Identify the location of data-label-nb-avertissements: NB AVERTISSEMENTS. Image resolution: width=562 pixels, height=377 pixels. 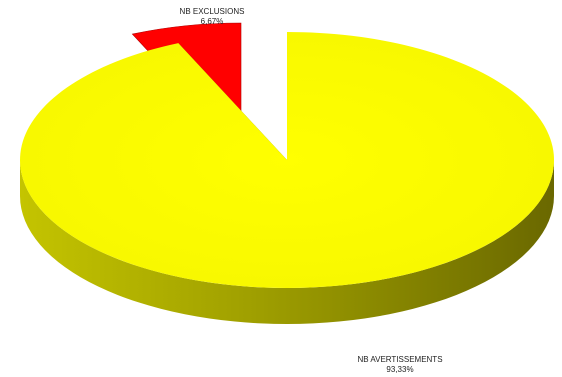
(399, 359).